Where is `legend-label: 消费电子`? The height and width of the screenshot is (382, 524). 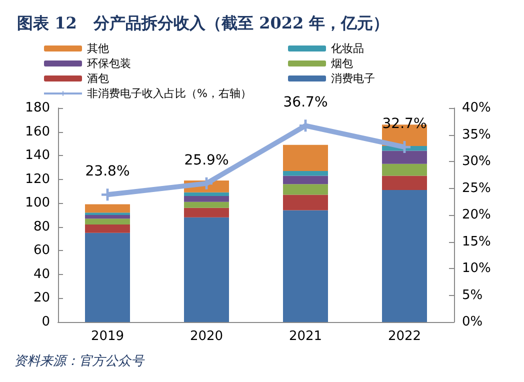
legend-label: 消费电子 is located at coordinates (353, 78).